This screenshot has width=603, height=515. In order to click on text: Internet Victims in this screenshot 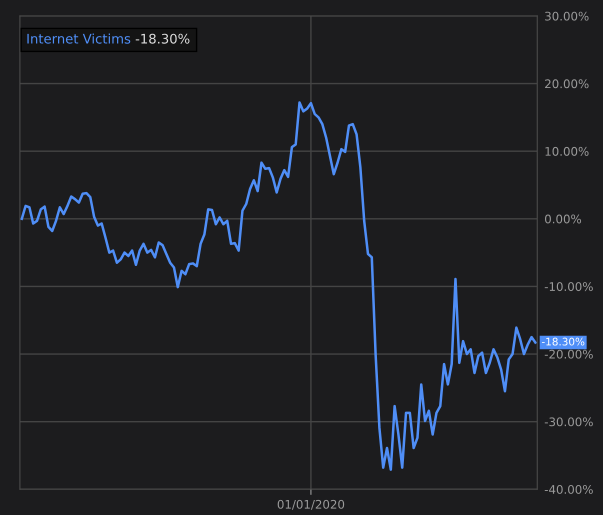, I will do `click(78, 38)`.